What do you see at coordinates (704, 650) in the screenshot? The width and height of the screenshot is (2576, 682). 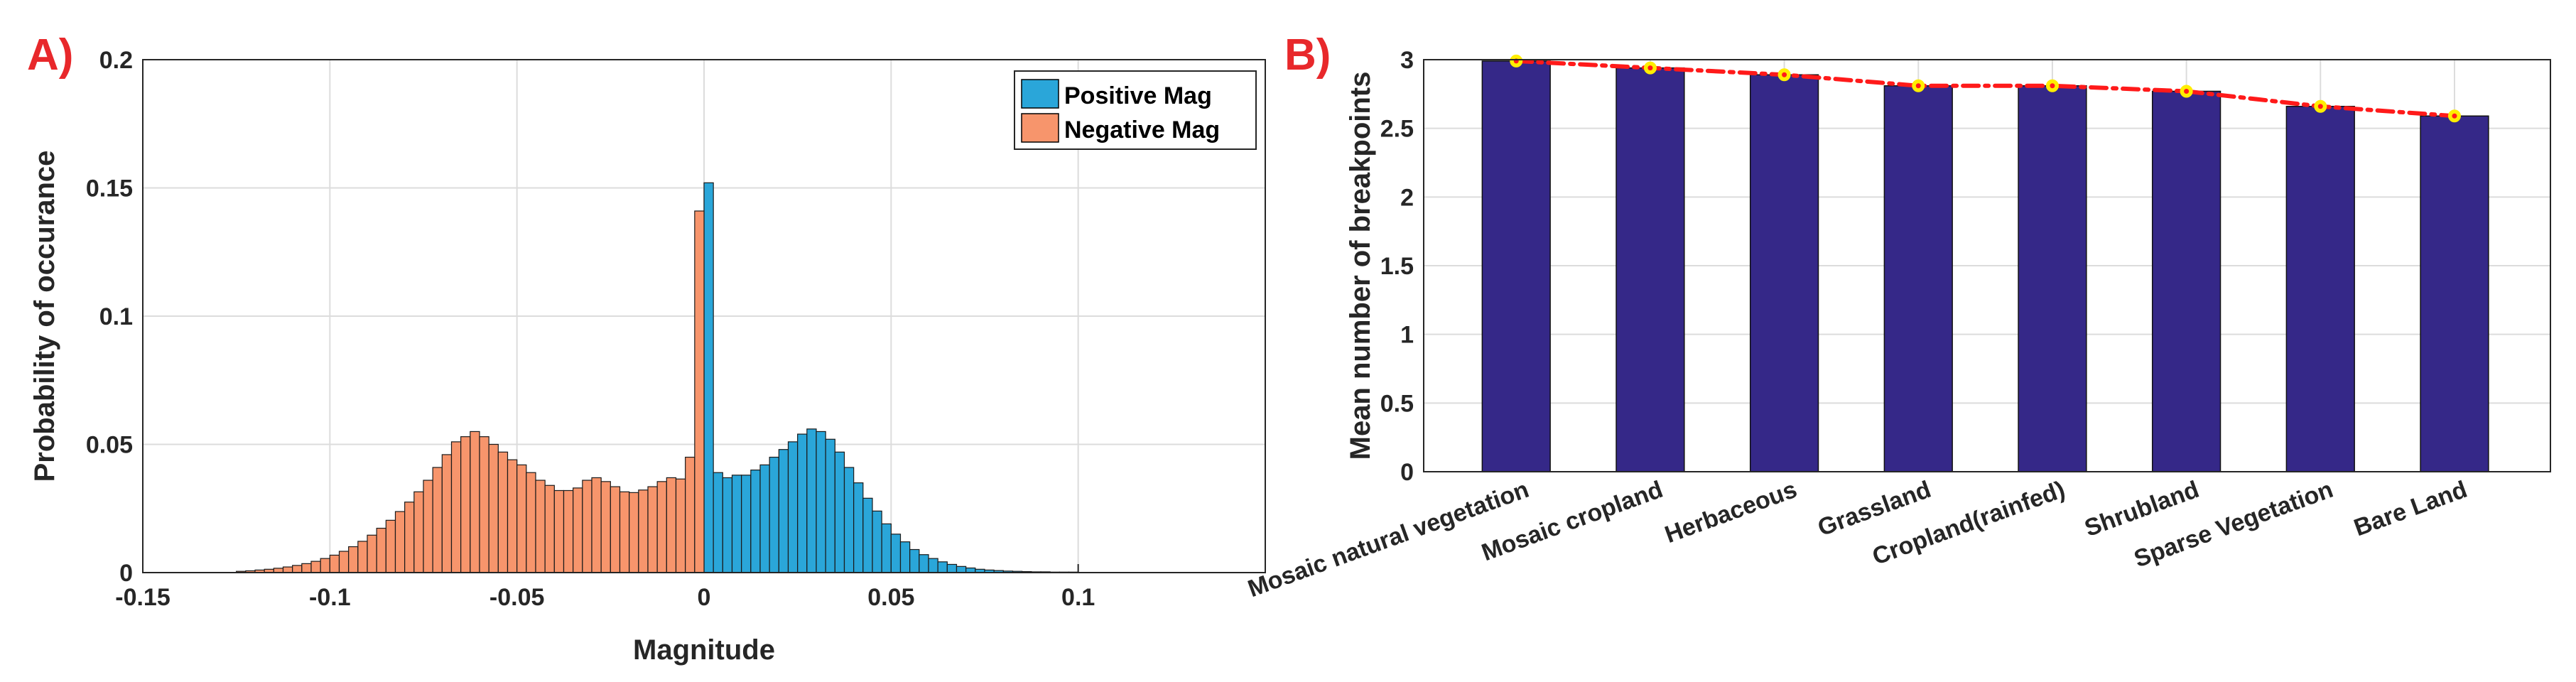 I see `panel-a-x-axis-title: Magnitude` at bounding box center [704, 650].